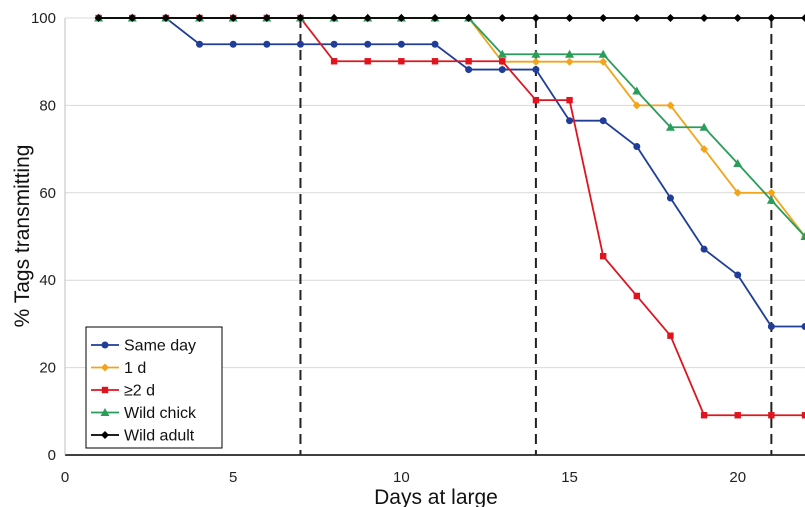 The image size is (805, 507). I want to click on y-tick-label: 40, so click(47, 280).